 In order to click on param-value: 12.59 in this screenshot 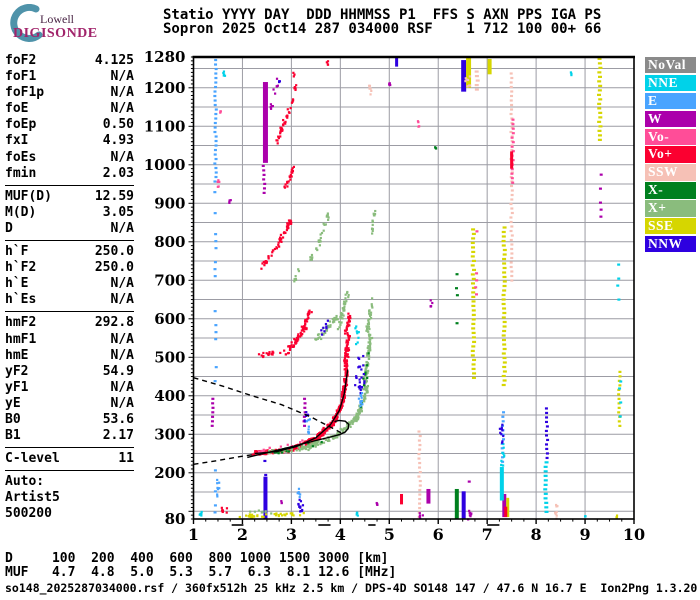, I will do `click(114, 196)`.